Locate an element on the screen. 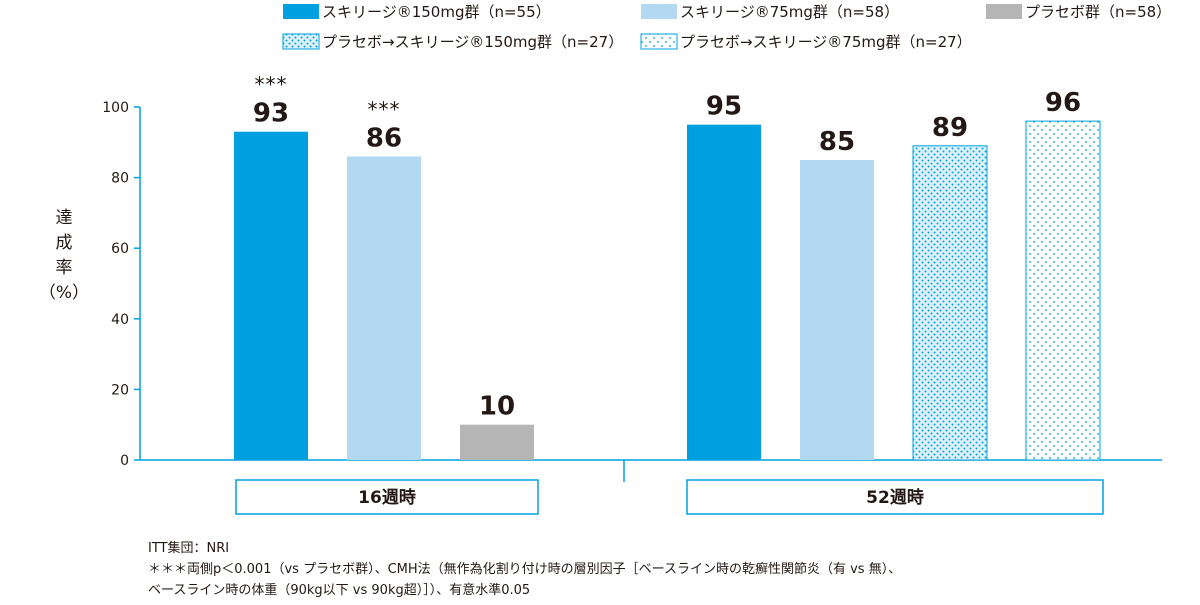  legend-label: スキリージ®150mg群（n=55） is located at coordinates (436, 12).